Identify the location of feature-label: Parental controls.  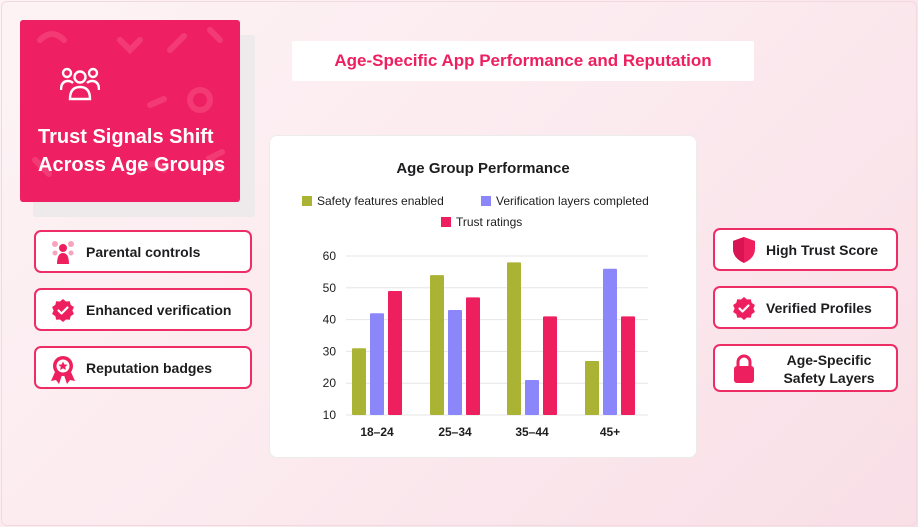
(143, 252).